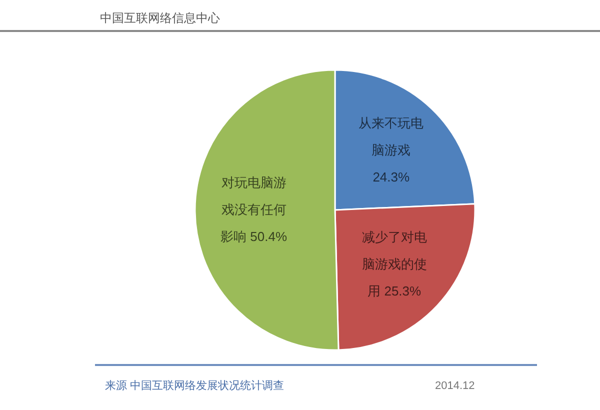  I want to click on slice-label: 减少了对电脑游戏的使用 25.3%, so click(394, 264).